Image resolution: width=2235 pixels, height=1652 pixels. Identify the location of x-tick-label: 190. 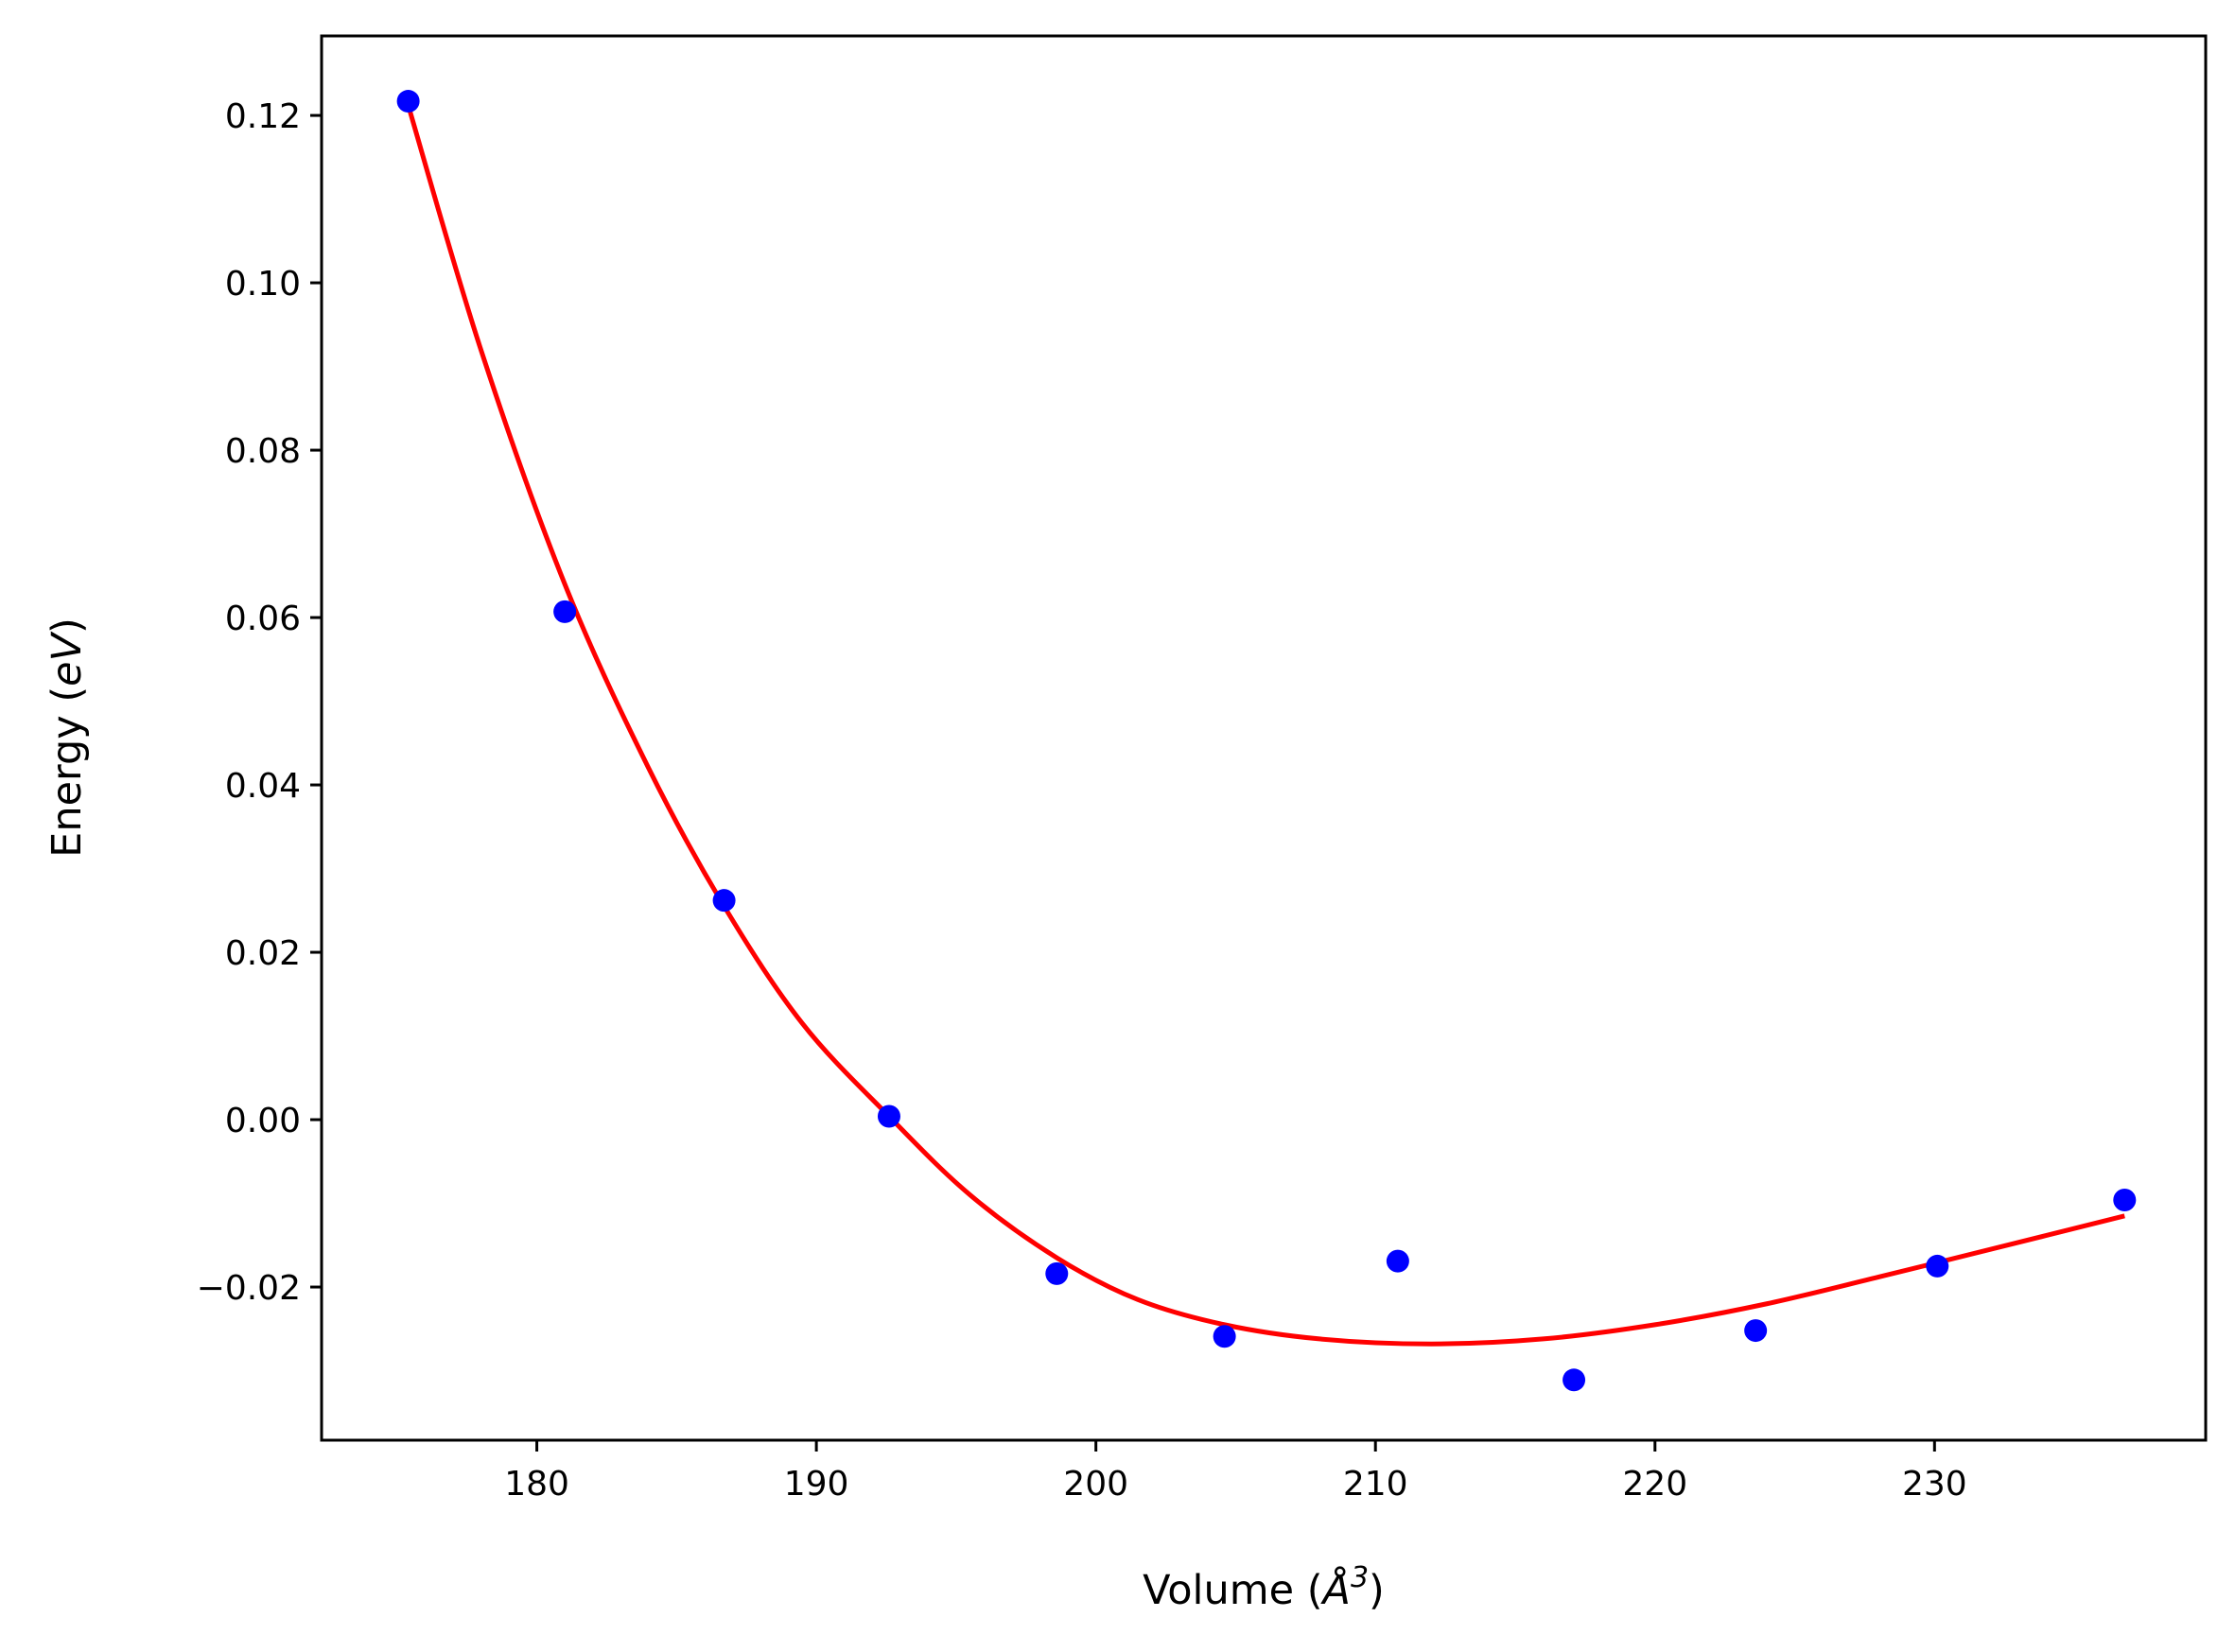
(816, 1485).